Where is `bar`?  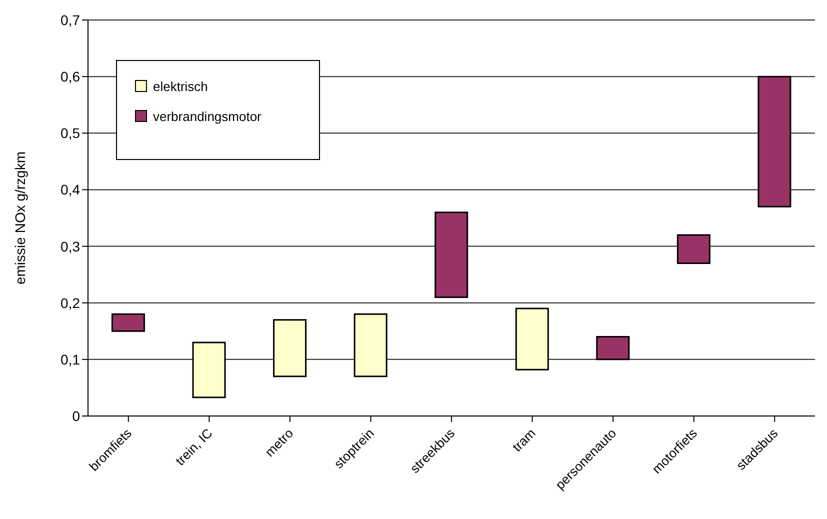
bar is located at coordinates (128, 322).